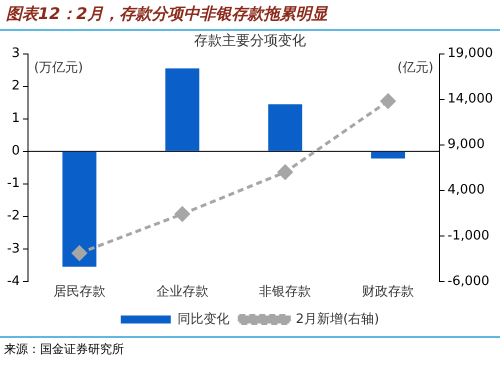 This screenshot has width=500, height=370. Describe the element at coordinates (59, 68) in the screenshot. I see `annotation: (万亿元)` at that location.